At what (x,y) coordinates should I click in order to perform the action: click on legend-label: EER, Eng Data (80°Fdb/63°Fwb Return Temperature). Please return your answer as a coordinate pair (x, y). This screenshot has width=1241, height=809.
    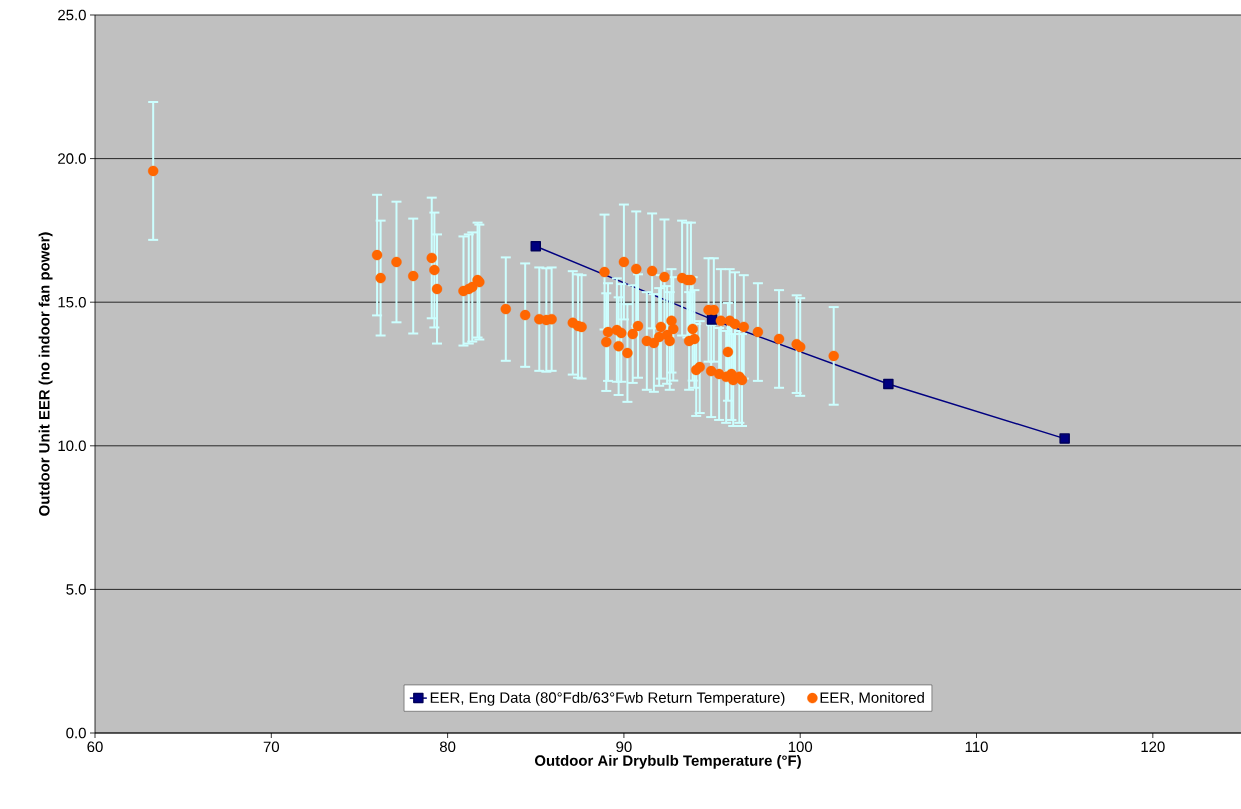
    Looking at the image, I should click on (607, 698).